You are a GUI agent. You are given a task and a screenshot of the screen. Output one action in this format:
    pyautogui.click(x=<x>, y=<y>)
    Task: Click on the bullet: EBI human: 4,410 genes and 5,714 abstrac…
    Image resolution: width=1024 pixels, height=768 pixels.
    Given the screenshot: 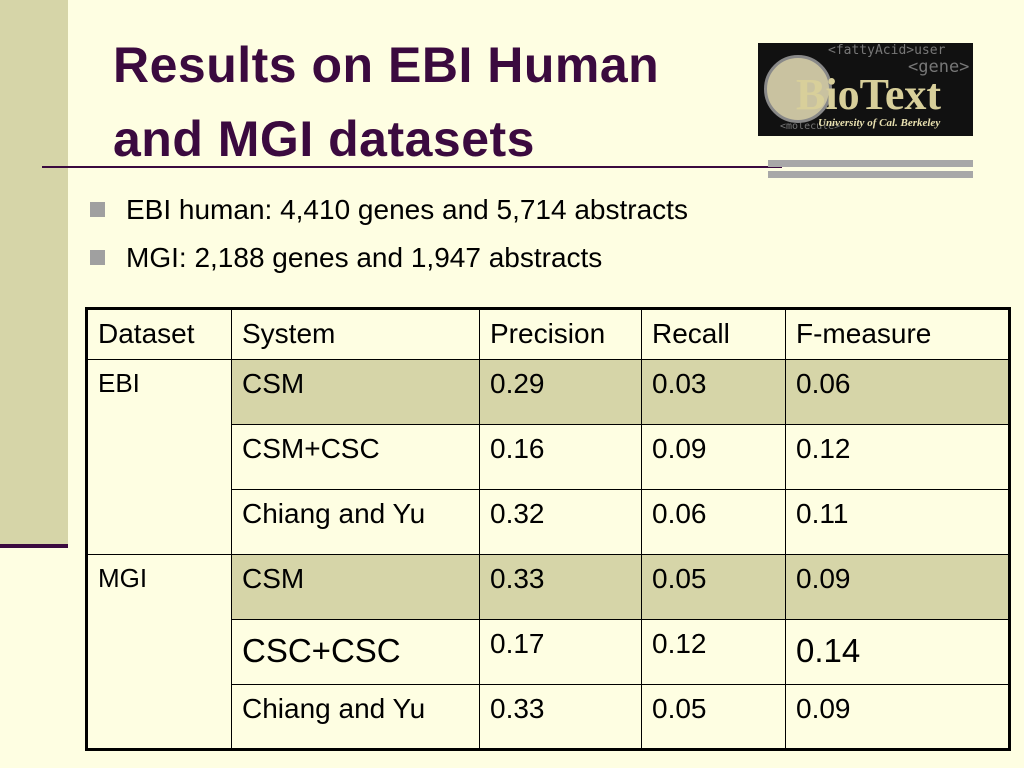 What is the action you would take?
    pyautogui.click(x=389, y=210)
    